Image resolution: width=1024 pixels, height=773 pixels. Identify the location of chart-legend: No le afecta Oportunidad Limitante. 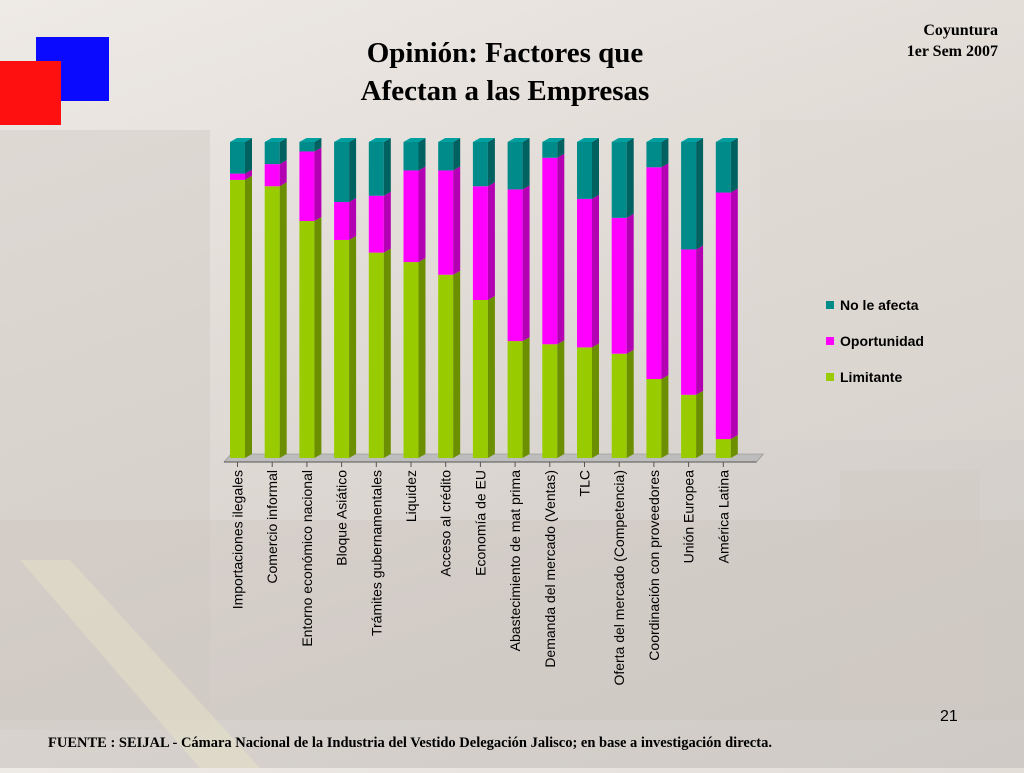
(875, 350).